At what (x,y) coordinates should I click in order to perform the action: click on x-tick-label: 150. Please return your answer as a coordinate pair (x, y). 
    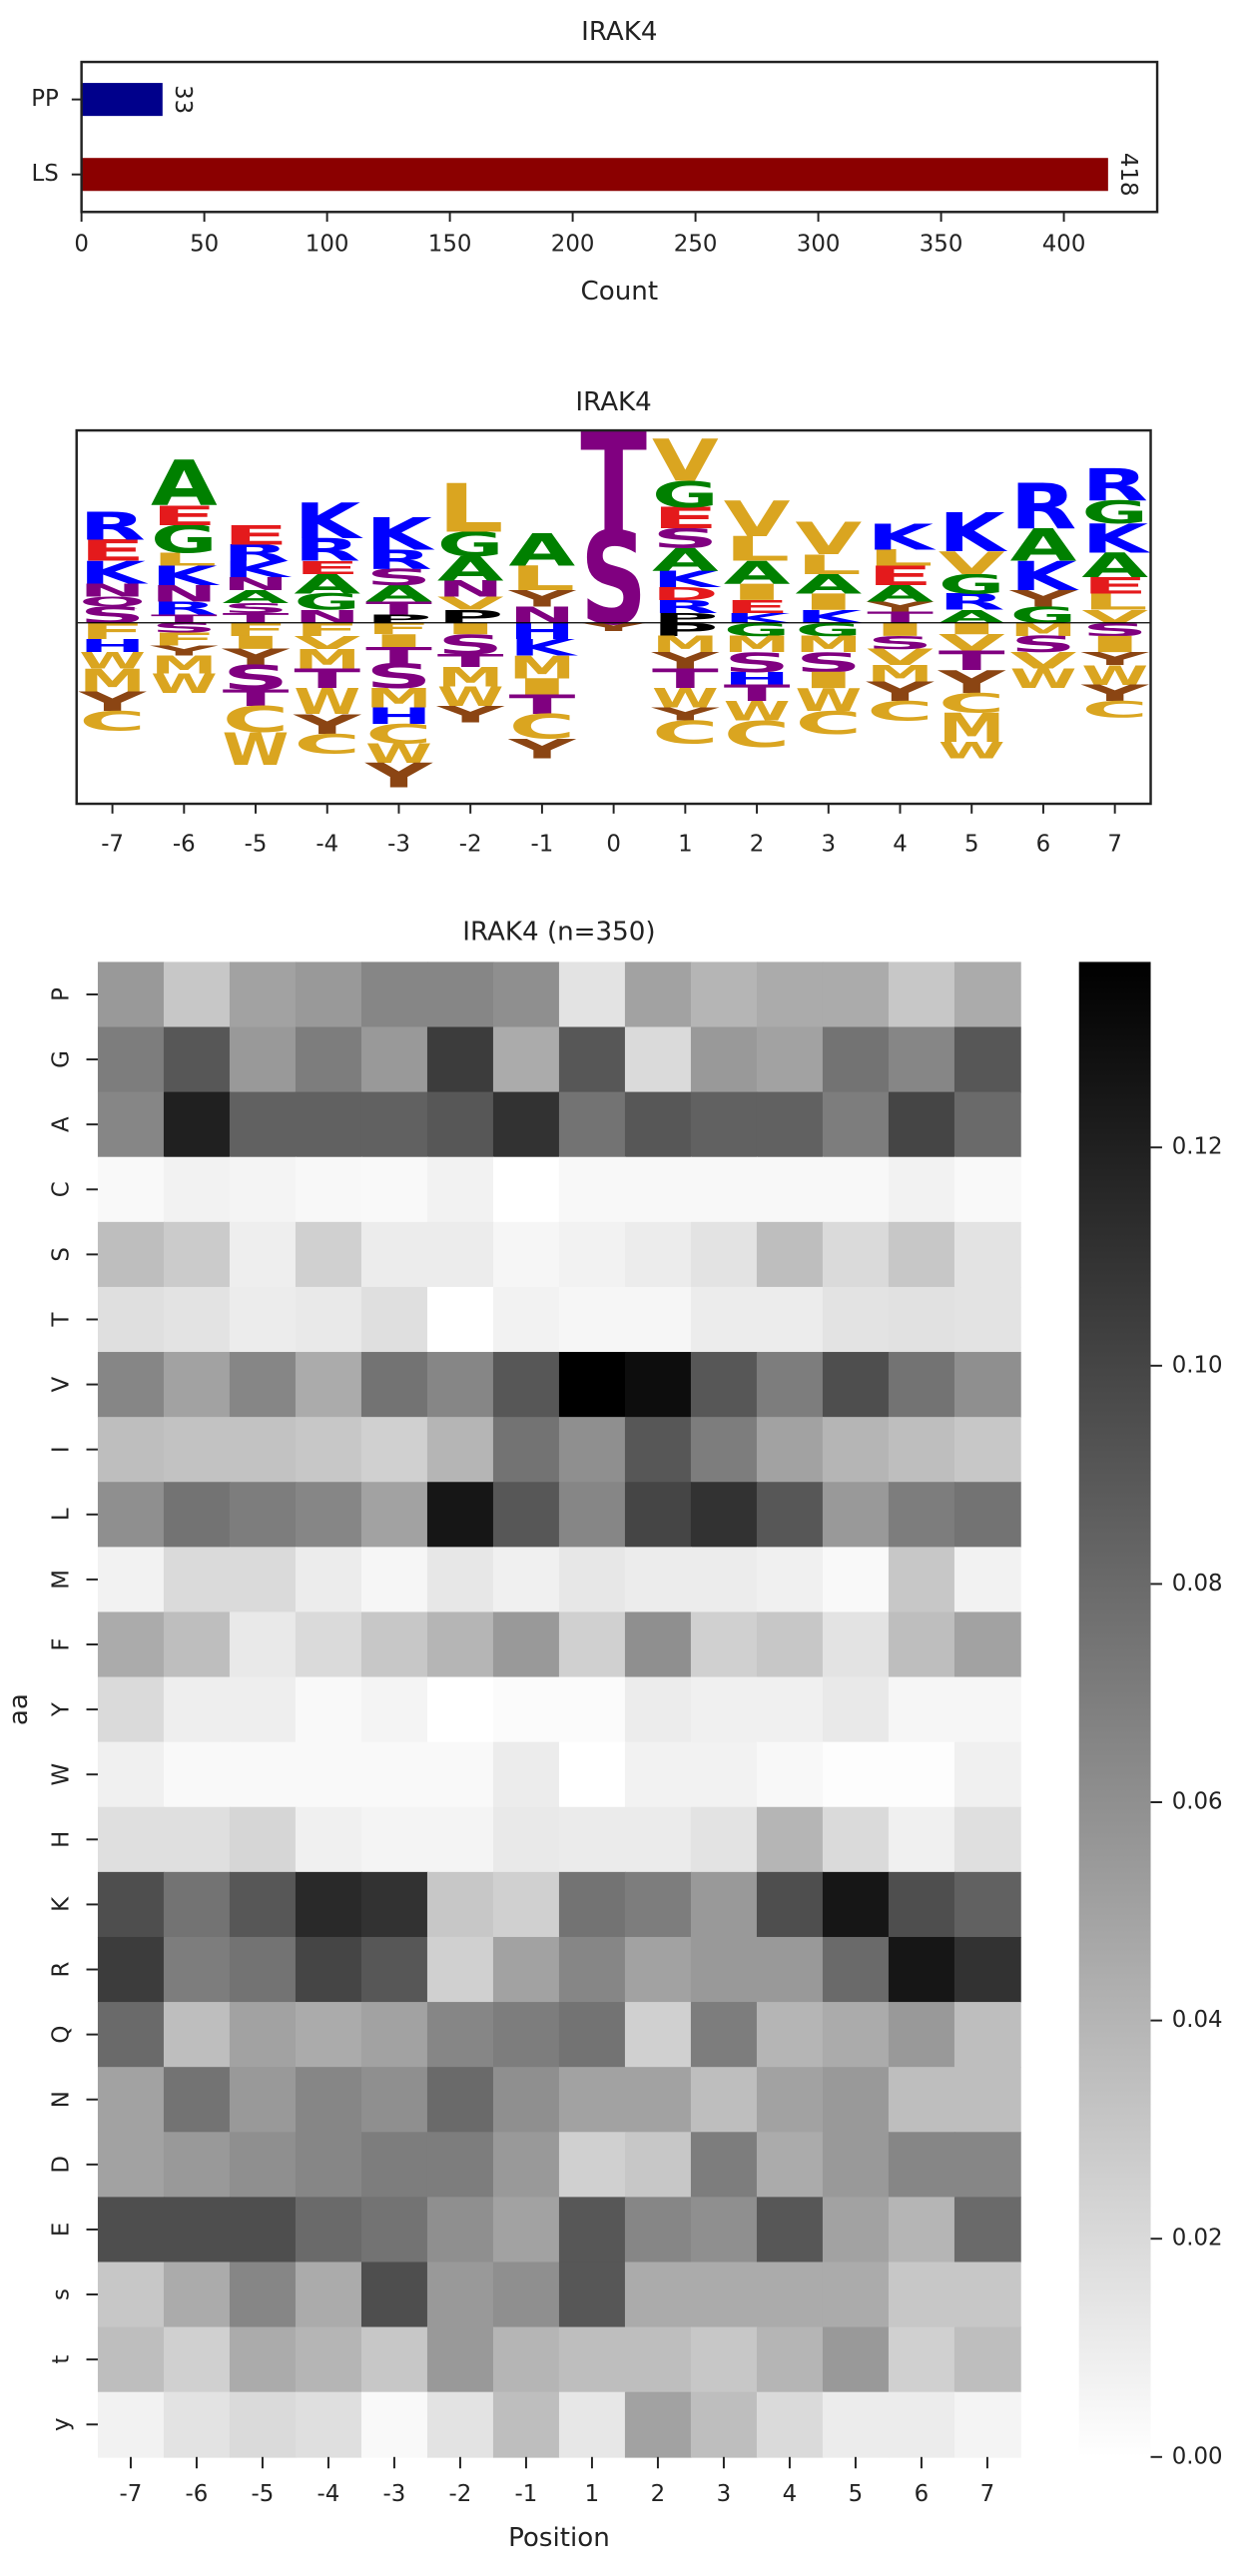
    Looking at the image, I should click on (450, 244).